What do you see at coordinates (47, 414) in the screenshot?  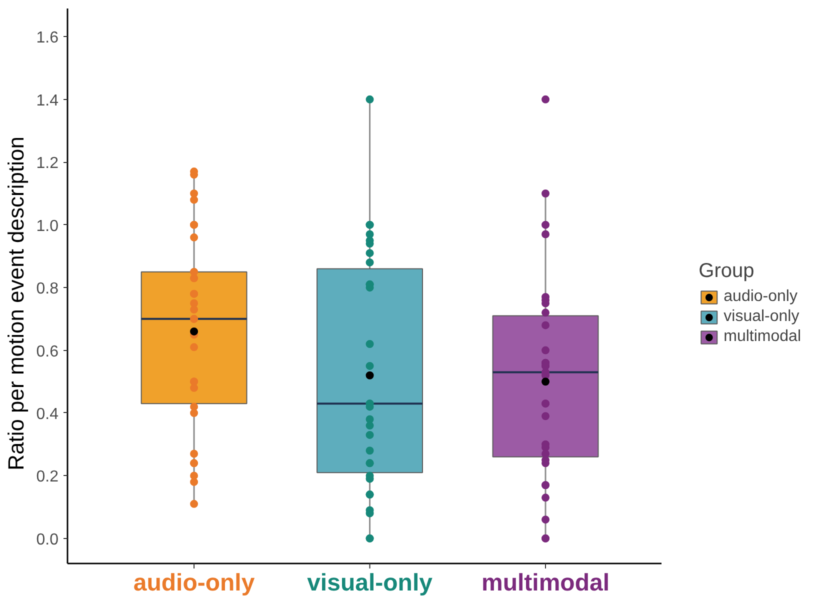 I see `y-tick-label: 0.4` at bounding box center [47, 414].